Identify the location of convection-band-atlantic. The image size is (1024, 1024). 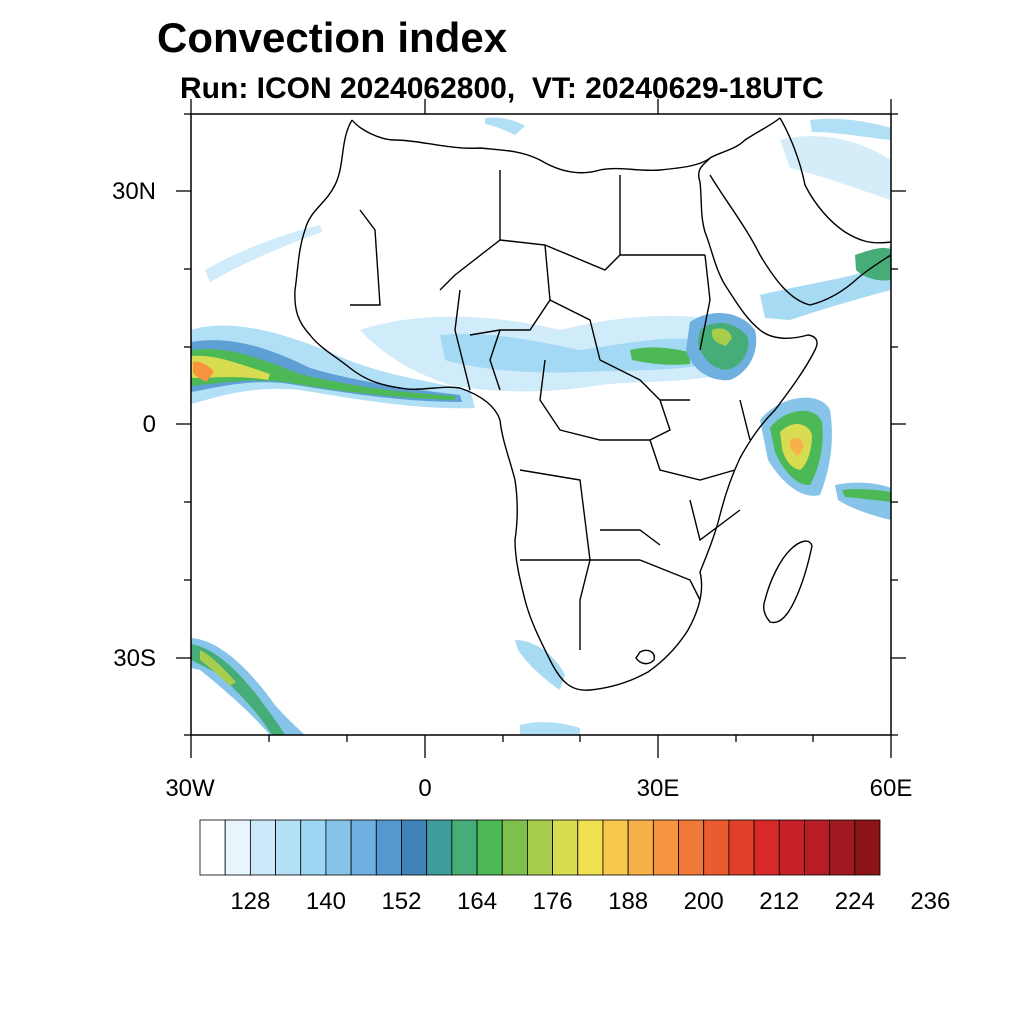
(333, 367).